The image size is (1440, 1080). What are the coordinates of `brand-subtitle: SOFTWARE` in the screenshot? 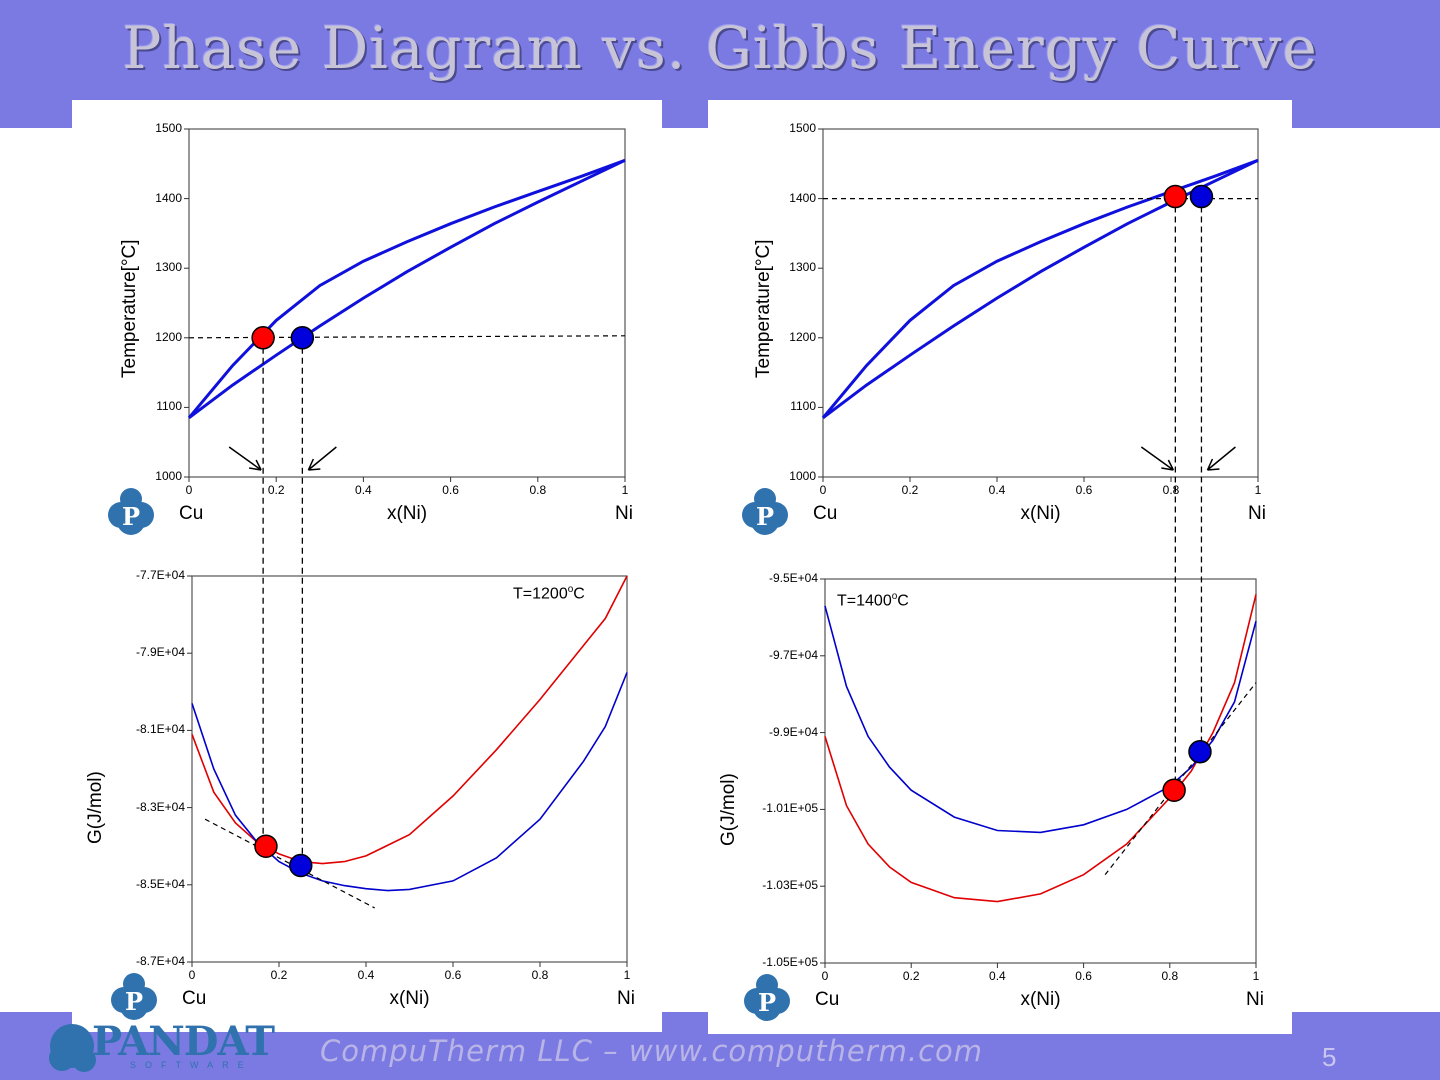 It's located at (191, 1065).